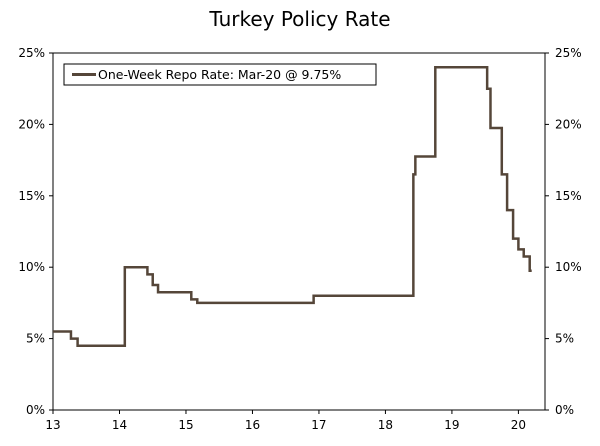 This screenshot has height=446, width=600. Describe the element at coordinates (568, 124) in the screenshot. I see `y-tick-label-right: 20%` at that location.